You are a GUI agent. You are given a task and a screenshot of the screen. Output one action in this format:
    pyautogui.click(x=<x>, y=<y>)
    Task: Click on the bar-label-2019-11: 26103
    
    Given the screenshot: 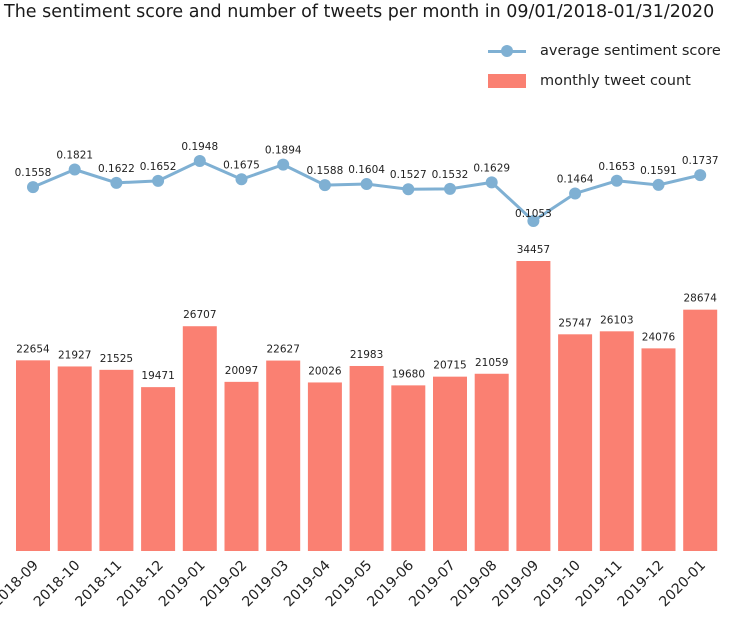 What is the action you would take?
    pyautogui.click(x=616, y=320)
    